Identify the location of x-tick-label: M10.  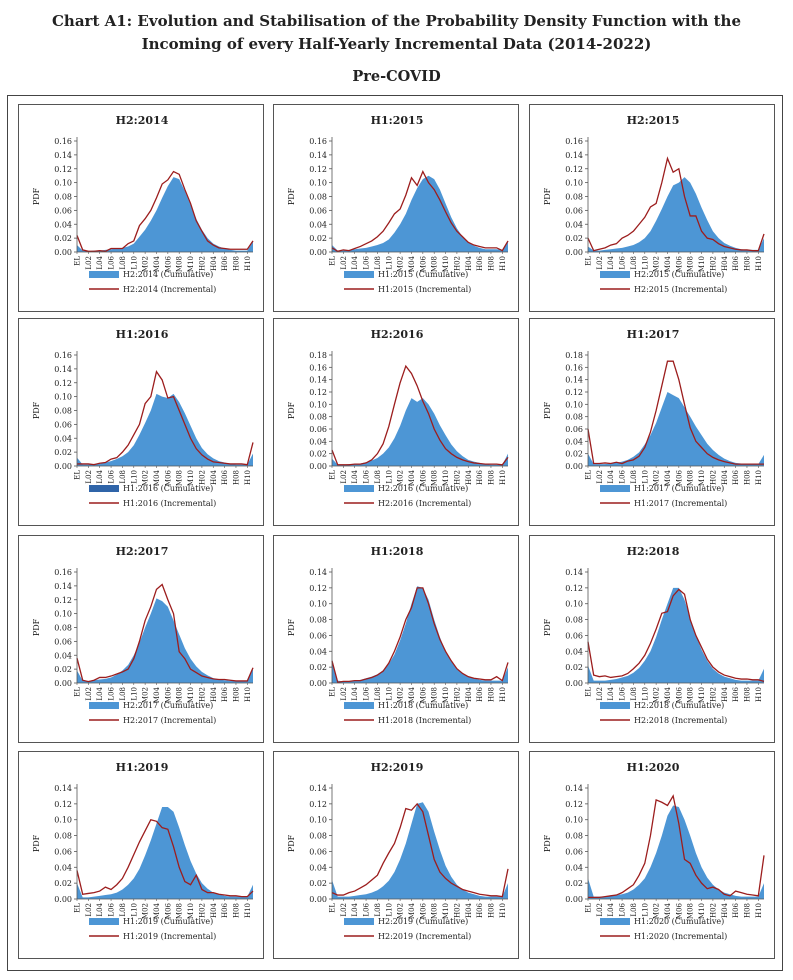
(191, 911).